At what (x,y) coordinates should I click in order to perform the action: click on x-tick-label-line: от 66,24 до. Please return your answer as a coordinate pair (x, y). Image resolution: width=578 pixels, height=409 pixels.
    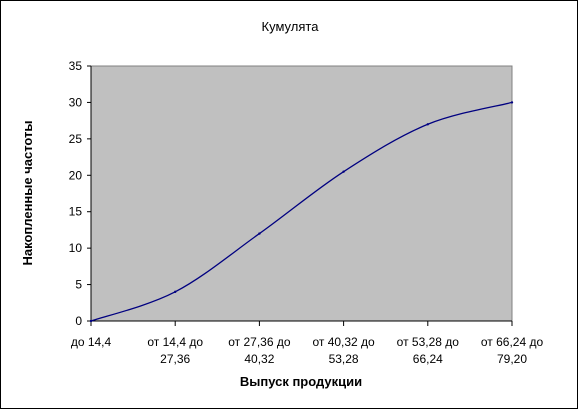
    Looking at the image, I should click on (512, 342).